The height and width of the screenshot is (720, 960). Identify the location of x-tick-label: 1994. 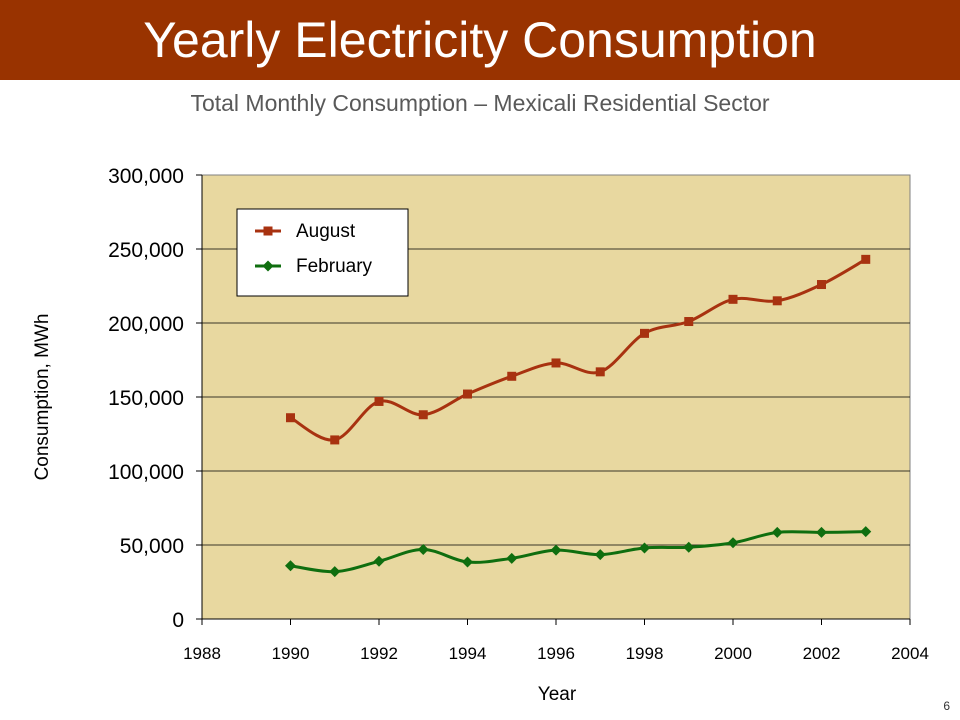
(468, 653).